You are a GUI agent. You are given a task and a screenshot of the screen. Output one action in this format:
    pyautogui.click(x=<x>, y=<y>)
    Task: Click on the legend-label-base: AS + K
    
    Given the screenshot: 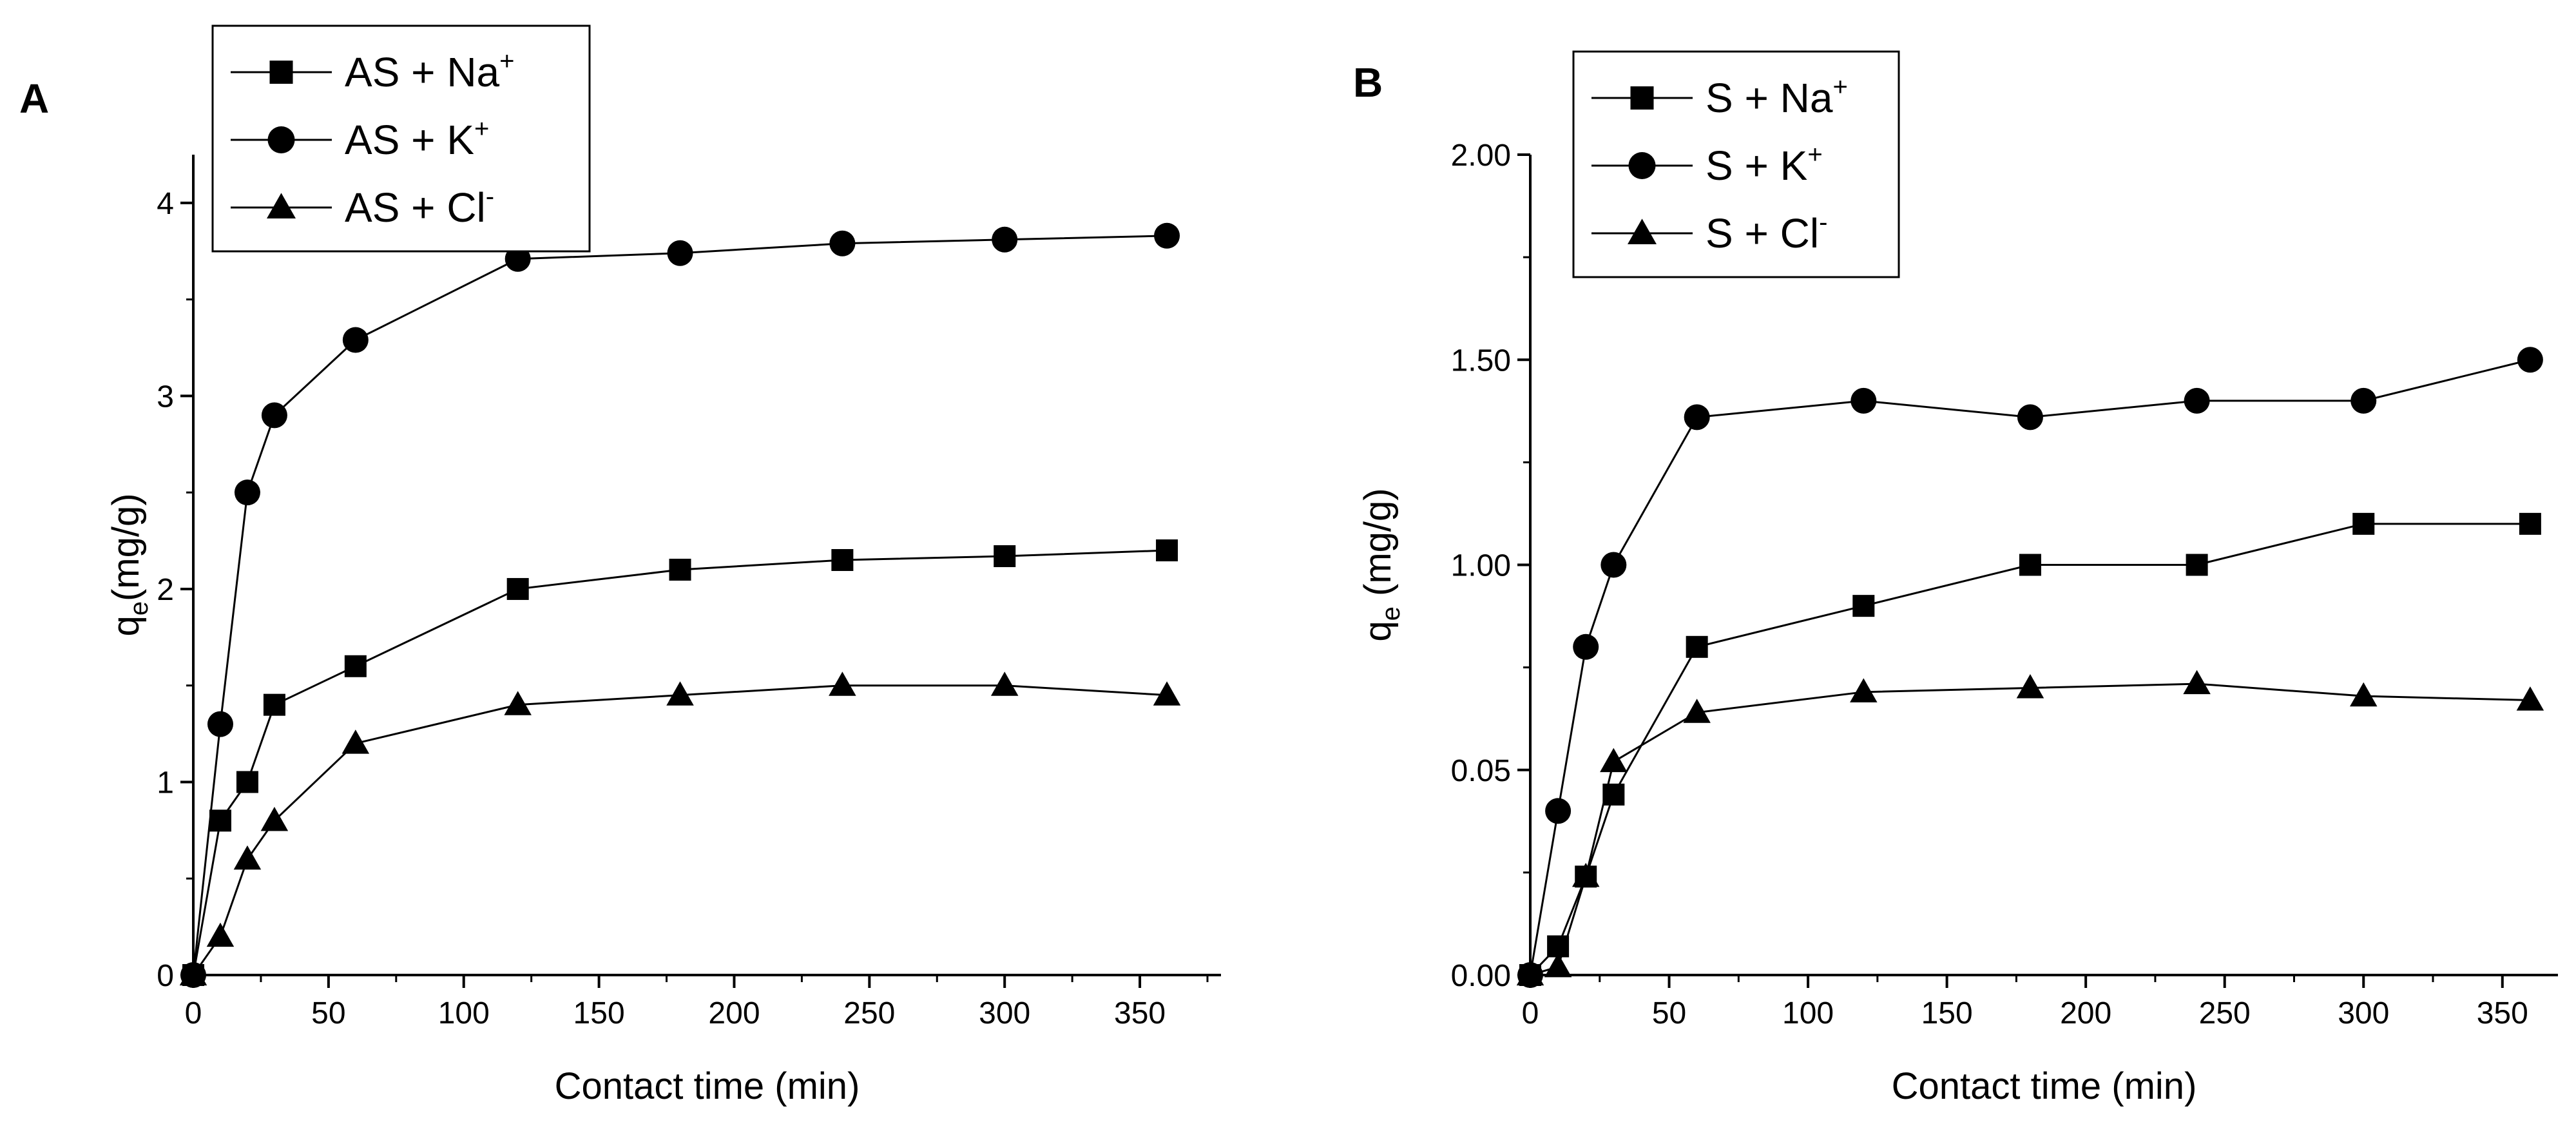 What is the action you would take?
    pyautogui.click(x=410, y=140)
    